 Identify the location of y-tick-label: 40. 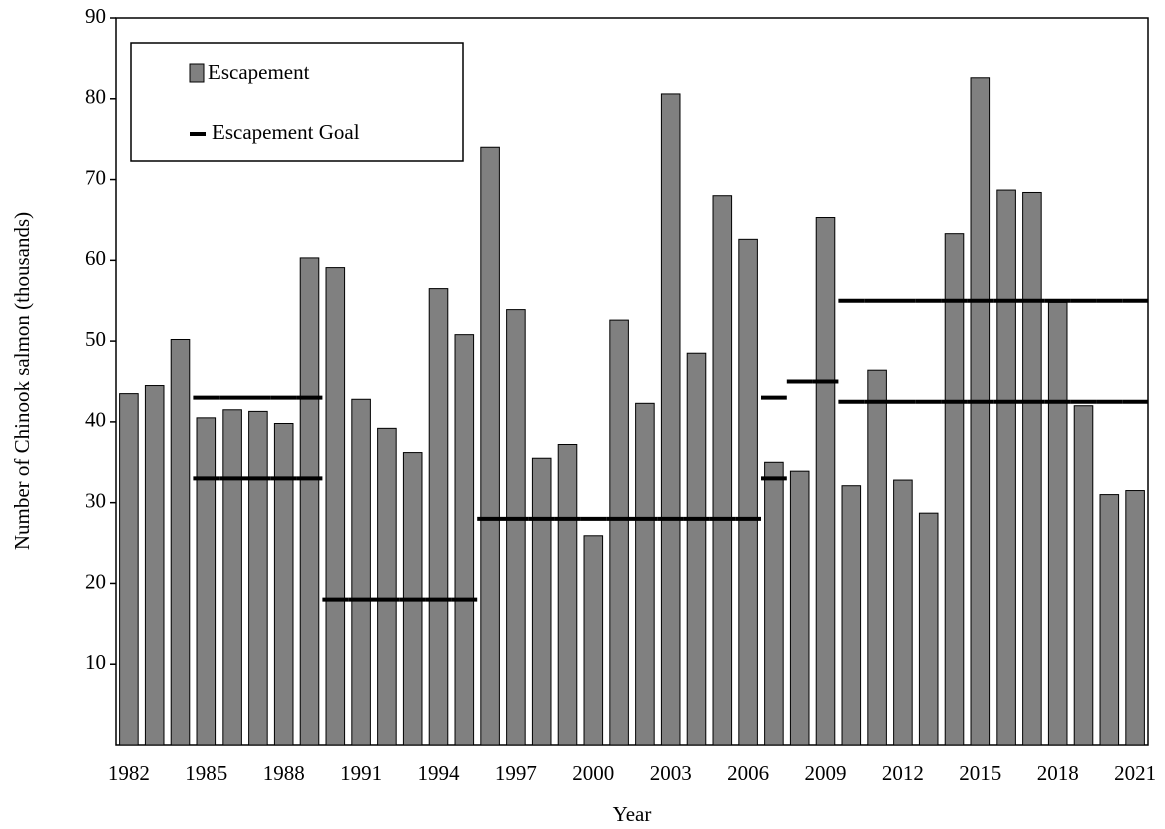
(95, 420).